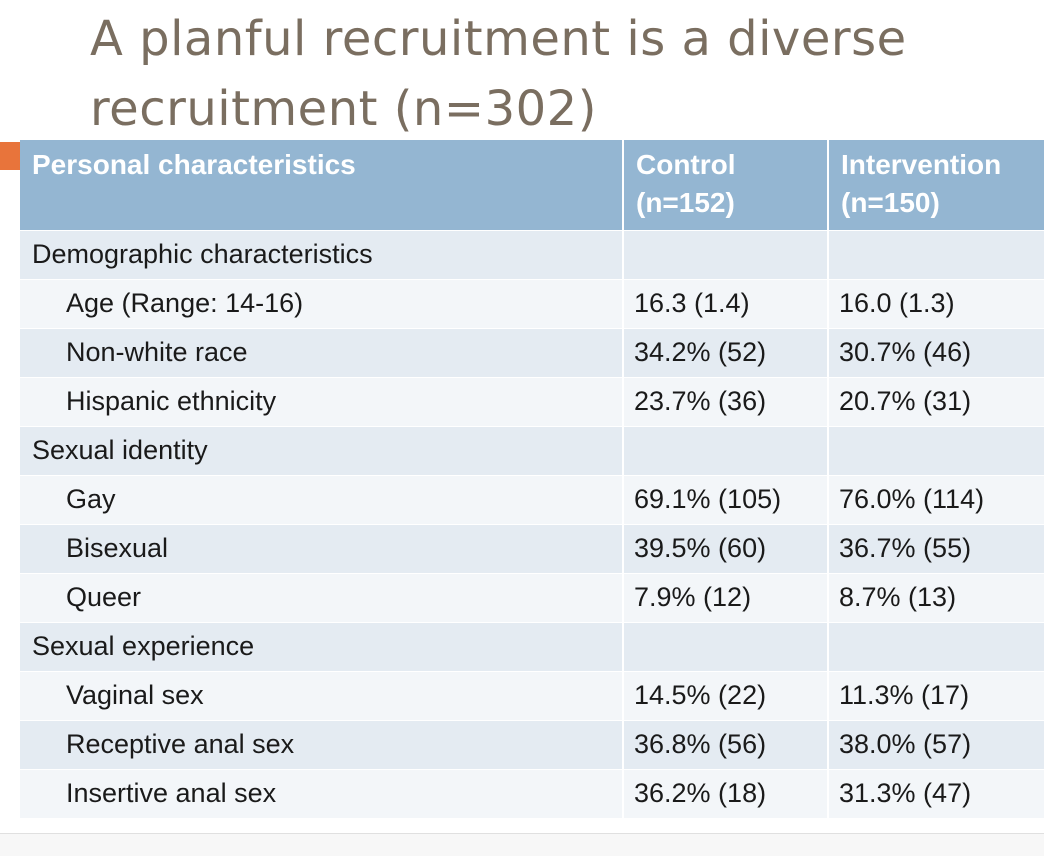 Image resolution: width=1044 pixels, height=856 pixels. I want to click on section-row: Sexual identity, so click(532, 450).